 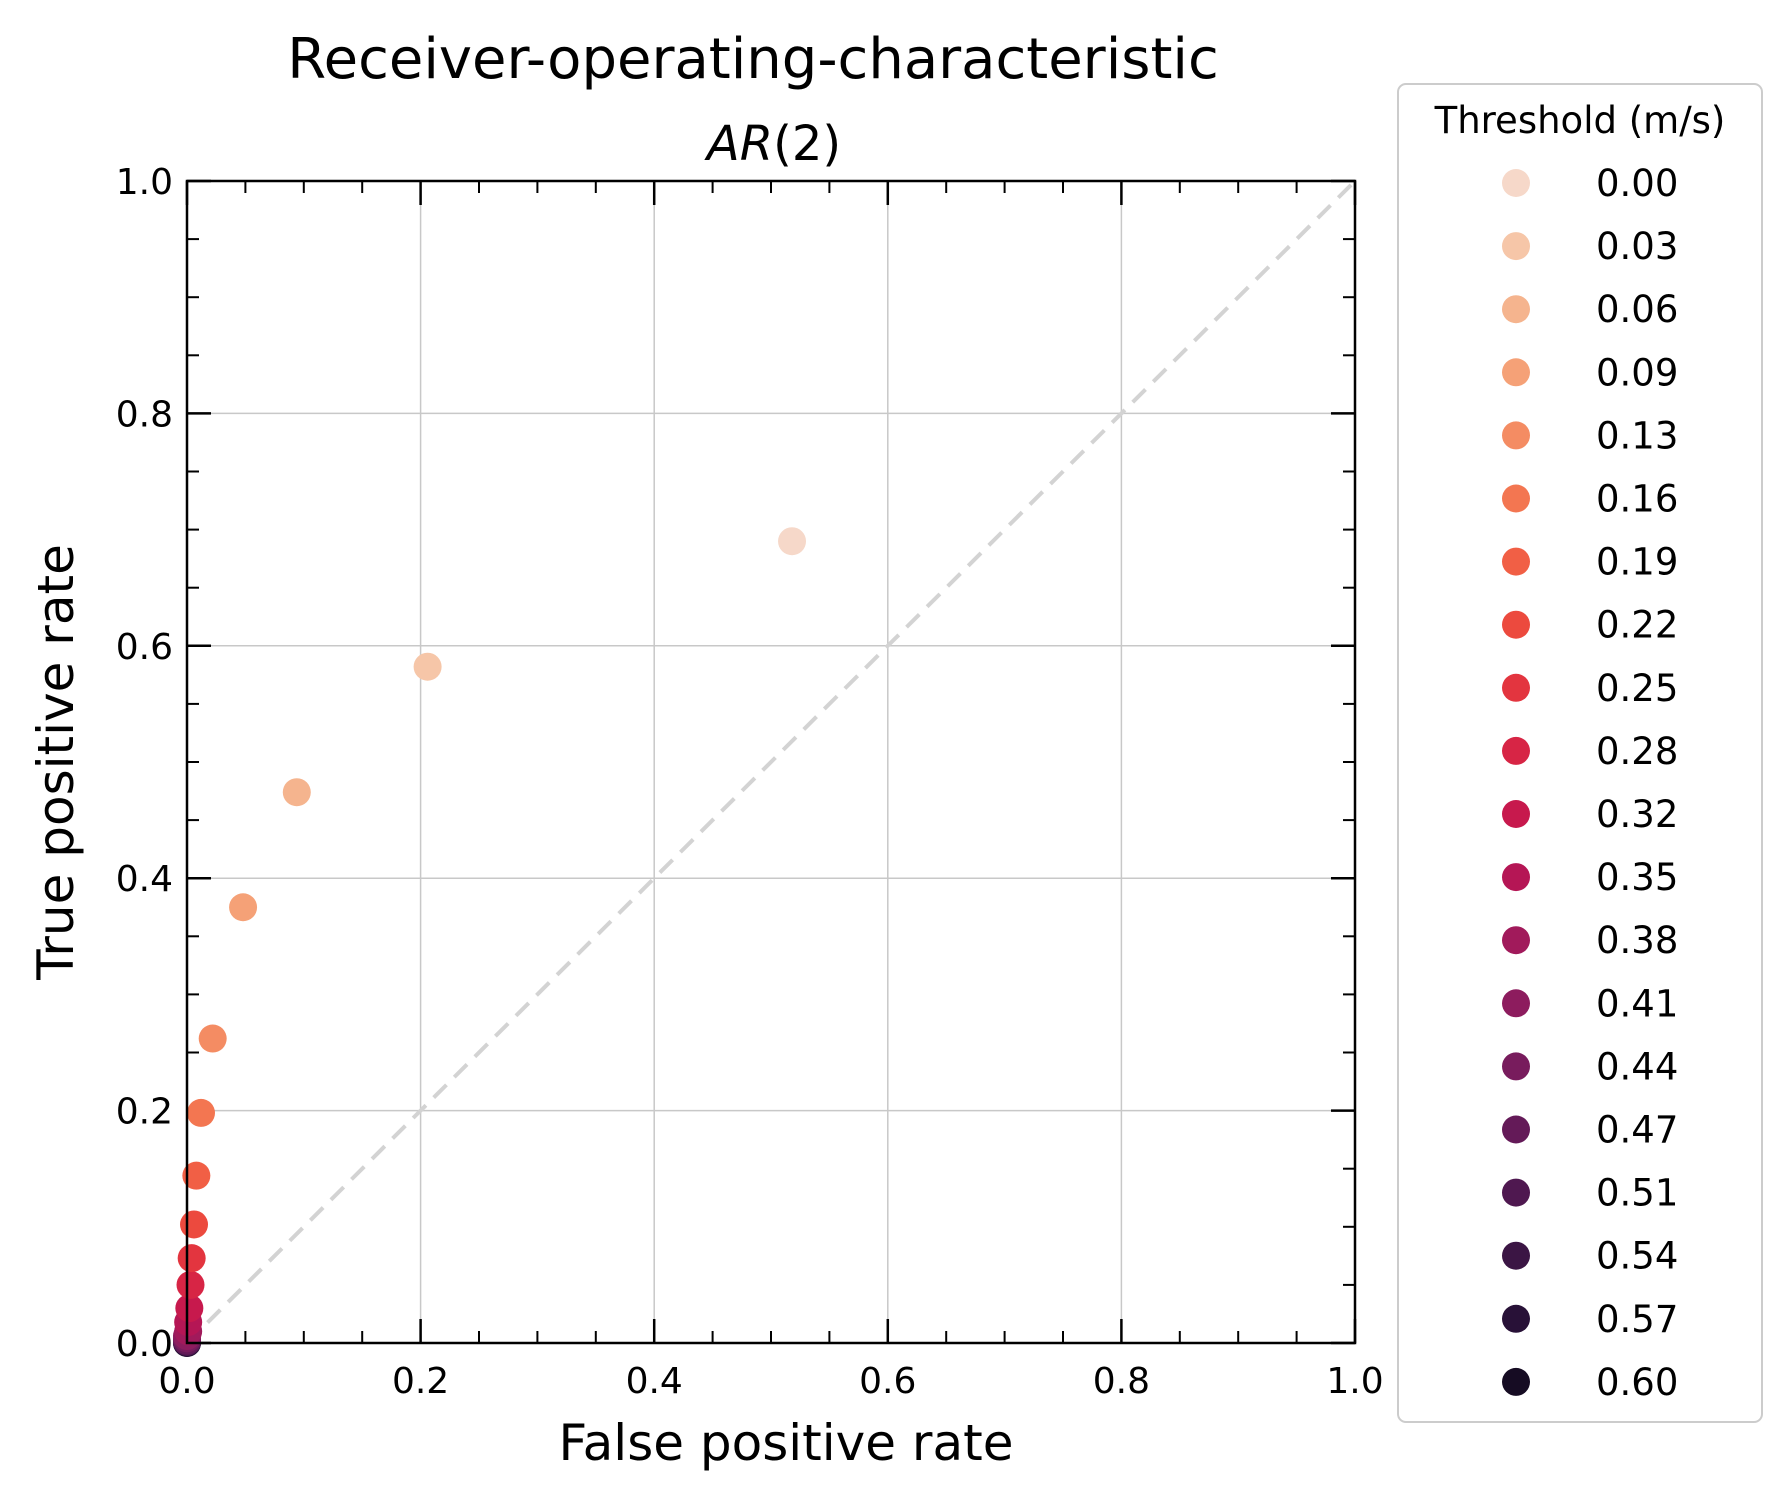 What do you see at coordinates (1637, 499) in the screenshot?
I see `legend-label: 0.16` at bounding box center [1637, 499].